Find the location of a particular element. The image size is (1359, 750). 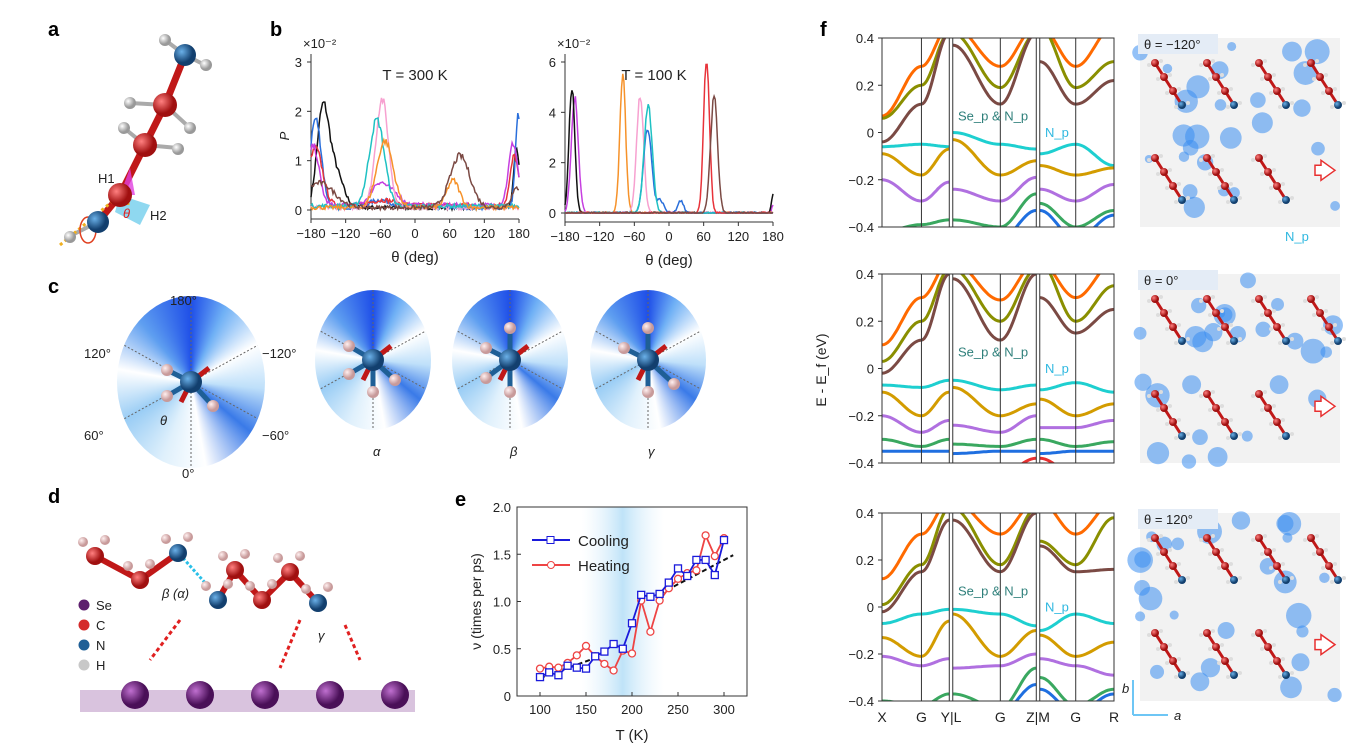

x-tick-label: −120 is located at coordinates (599, 236).